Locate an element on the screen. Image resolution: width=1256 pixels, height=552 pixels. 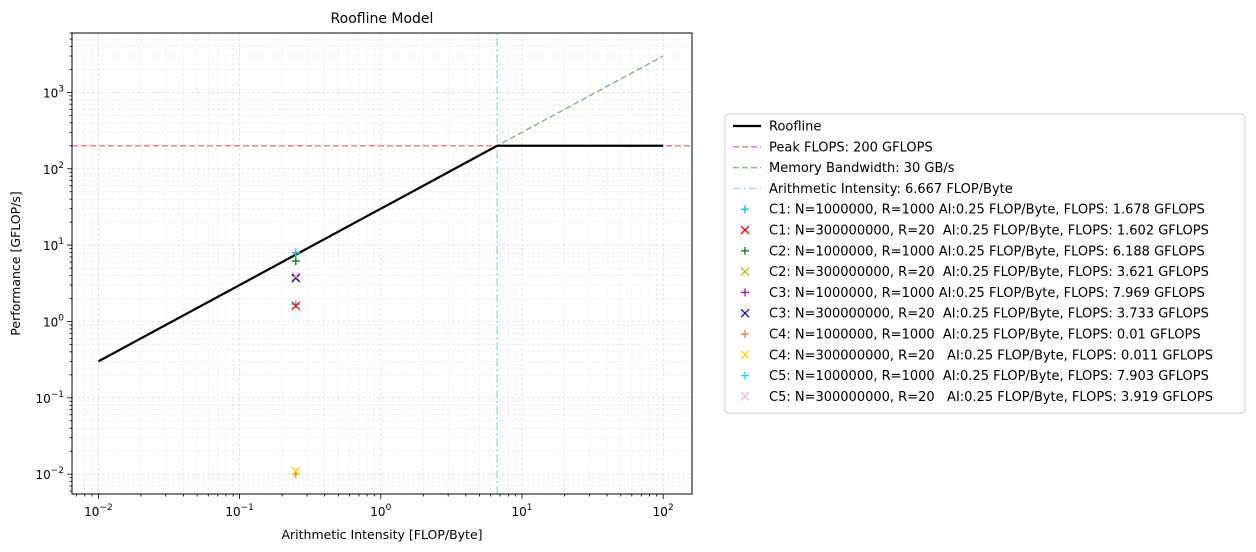
x-tick-label: 10² is located at coordinates (663, 511).